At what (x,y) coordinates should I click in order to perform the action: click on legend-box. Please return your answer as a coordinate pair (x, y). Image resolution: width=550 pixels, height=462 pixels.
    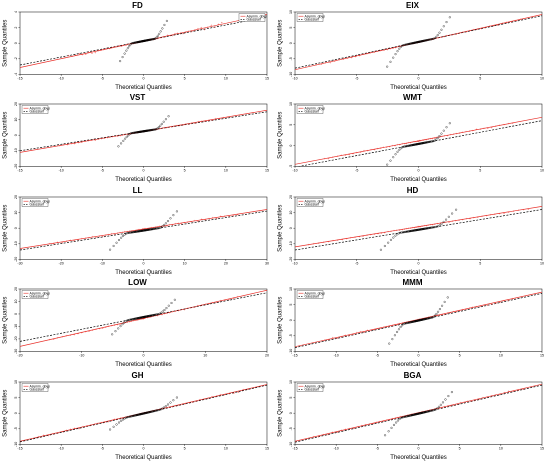
    Looking at the image, I should click on (310, 294).